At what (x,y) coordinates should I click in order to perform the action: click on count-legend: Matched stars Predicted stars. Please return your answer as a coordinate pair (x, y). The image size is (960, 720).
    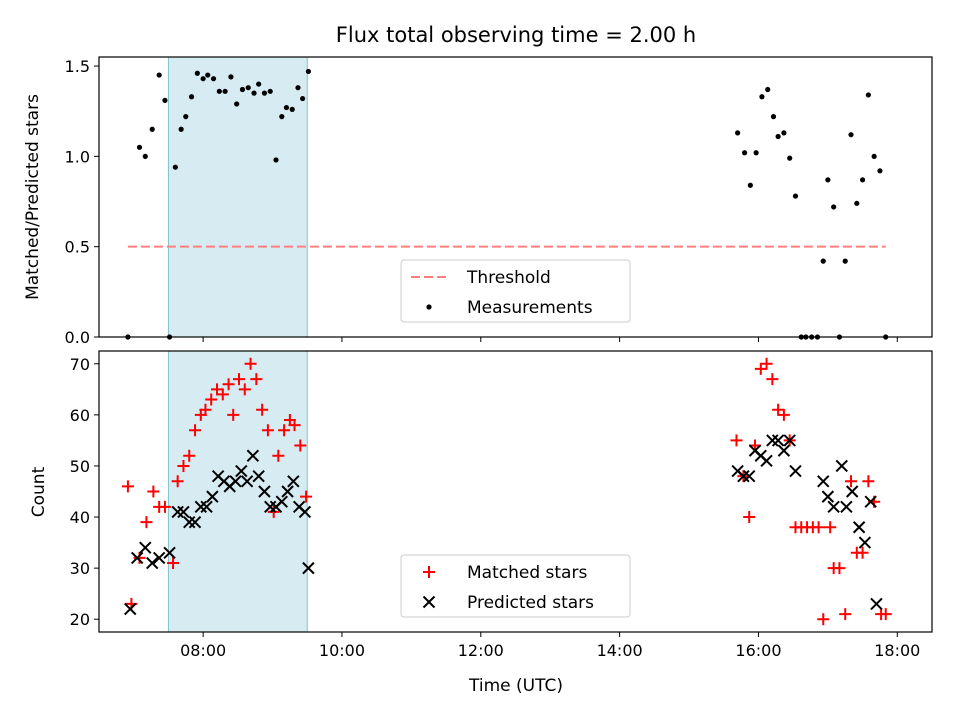
    Looking at the image, I should click on (515, 586).